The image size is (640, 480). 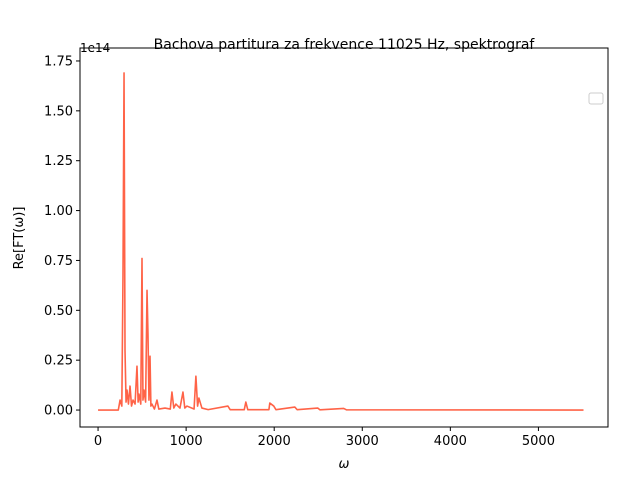 What do you see at coordinates (58, 411) in the screenshot?
I see `y-tick-label: 0.00` at bounding box center [58, 411].